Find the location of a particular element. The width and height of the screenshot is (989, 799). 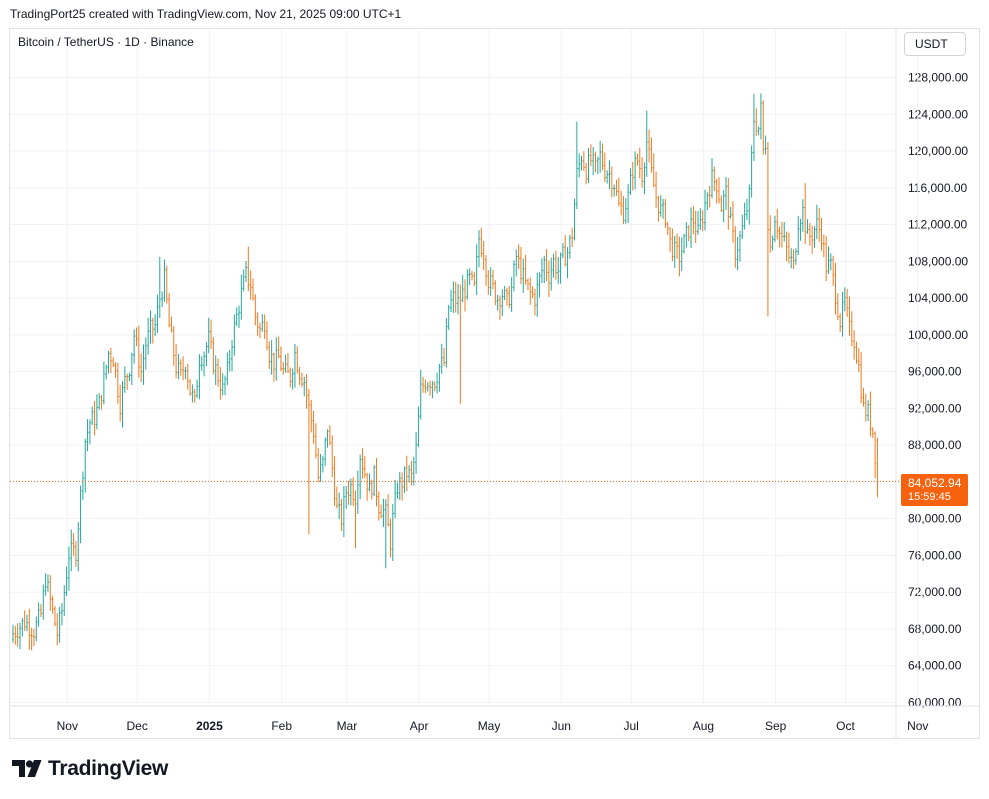

x-tick-label: Apr is located at coordinates (419, 726).